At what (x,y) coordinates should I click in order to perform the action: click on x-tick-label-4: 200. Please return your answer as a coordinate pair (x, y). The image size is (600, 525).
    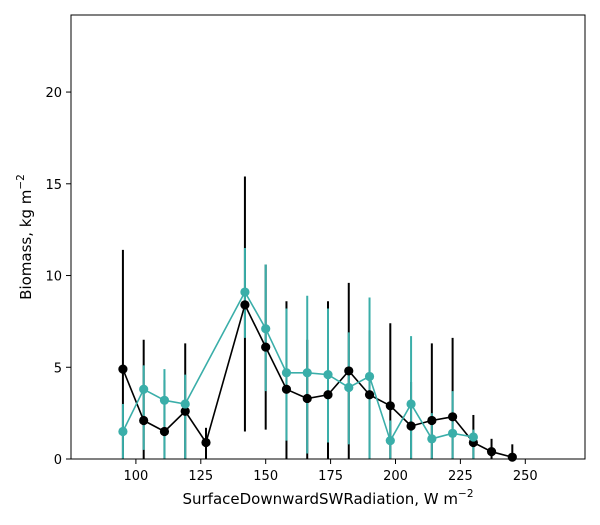
    Looking at the image, I should click on (395, 476).